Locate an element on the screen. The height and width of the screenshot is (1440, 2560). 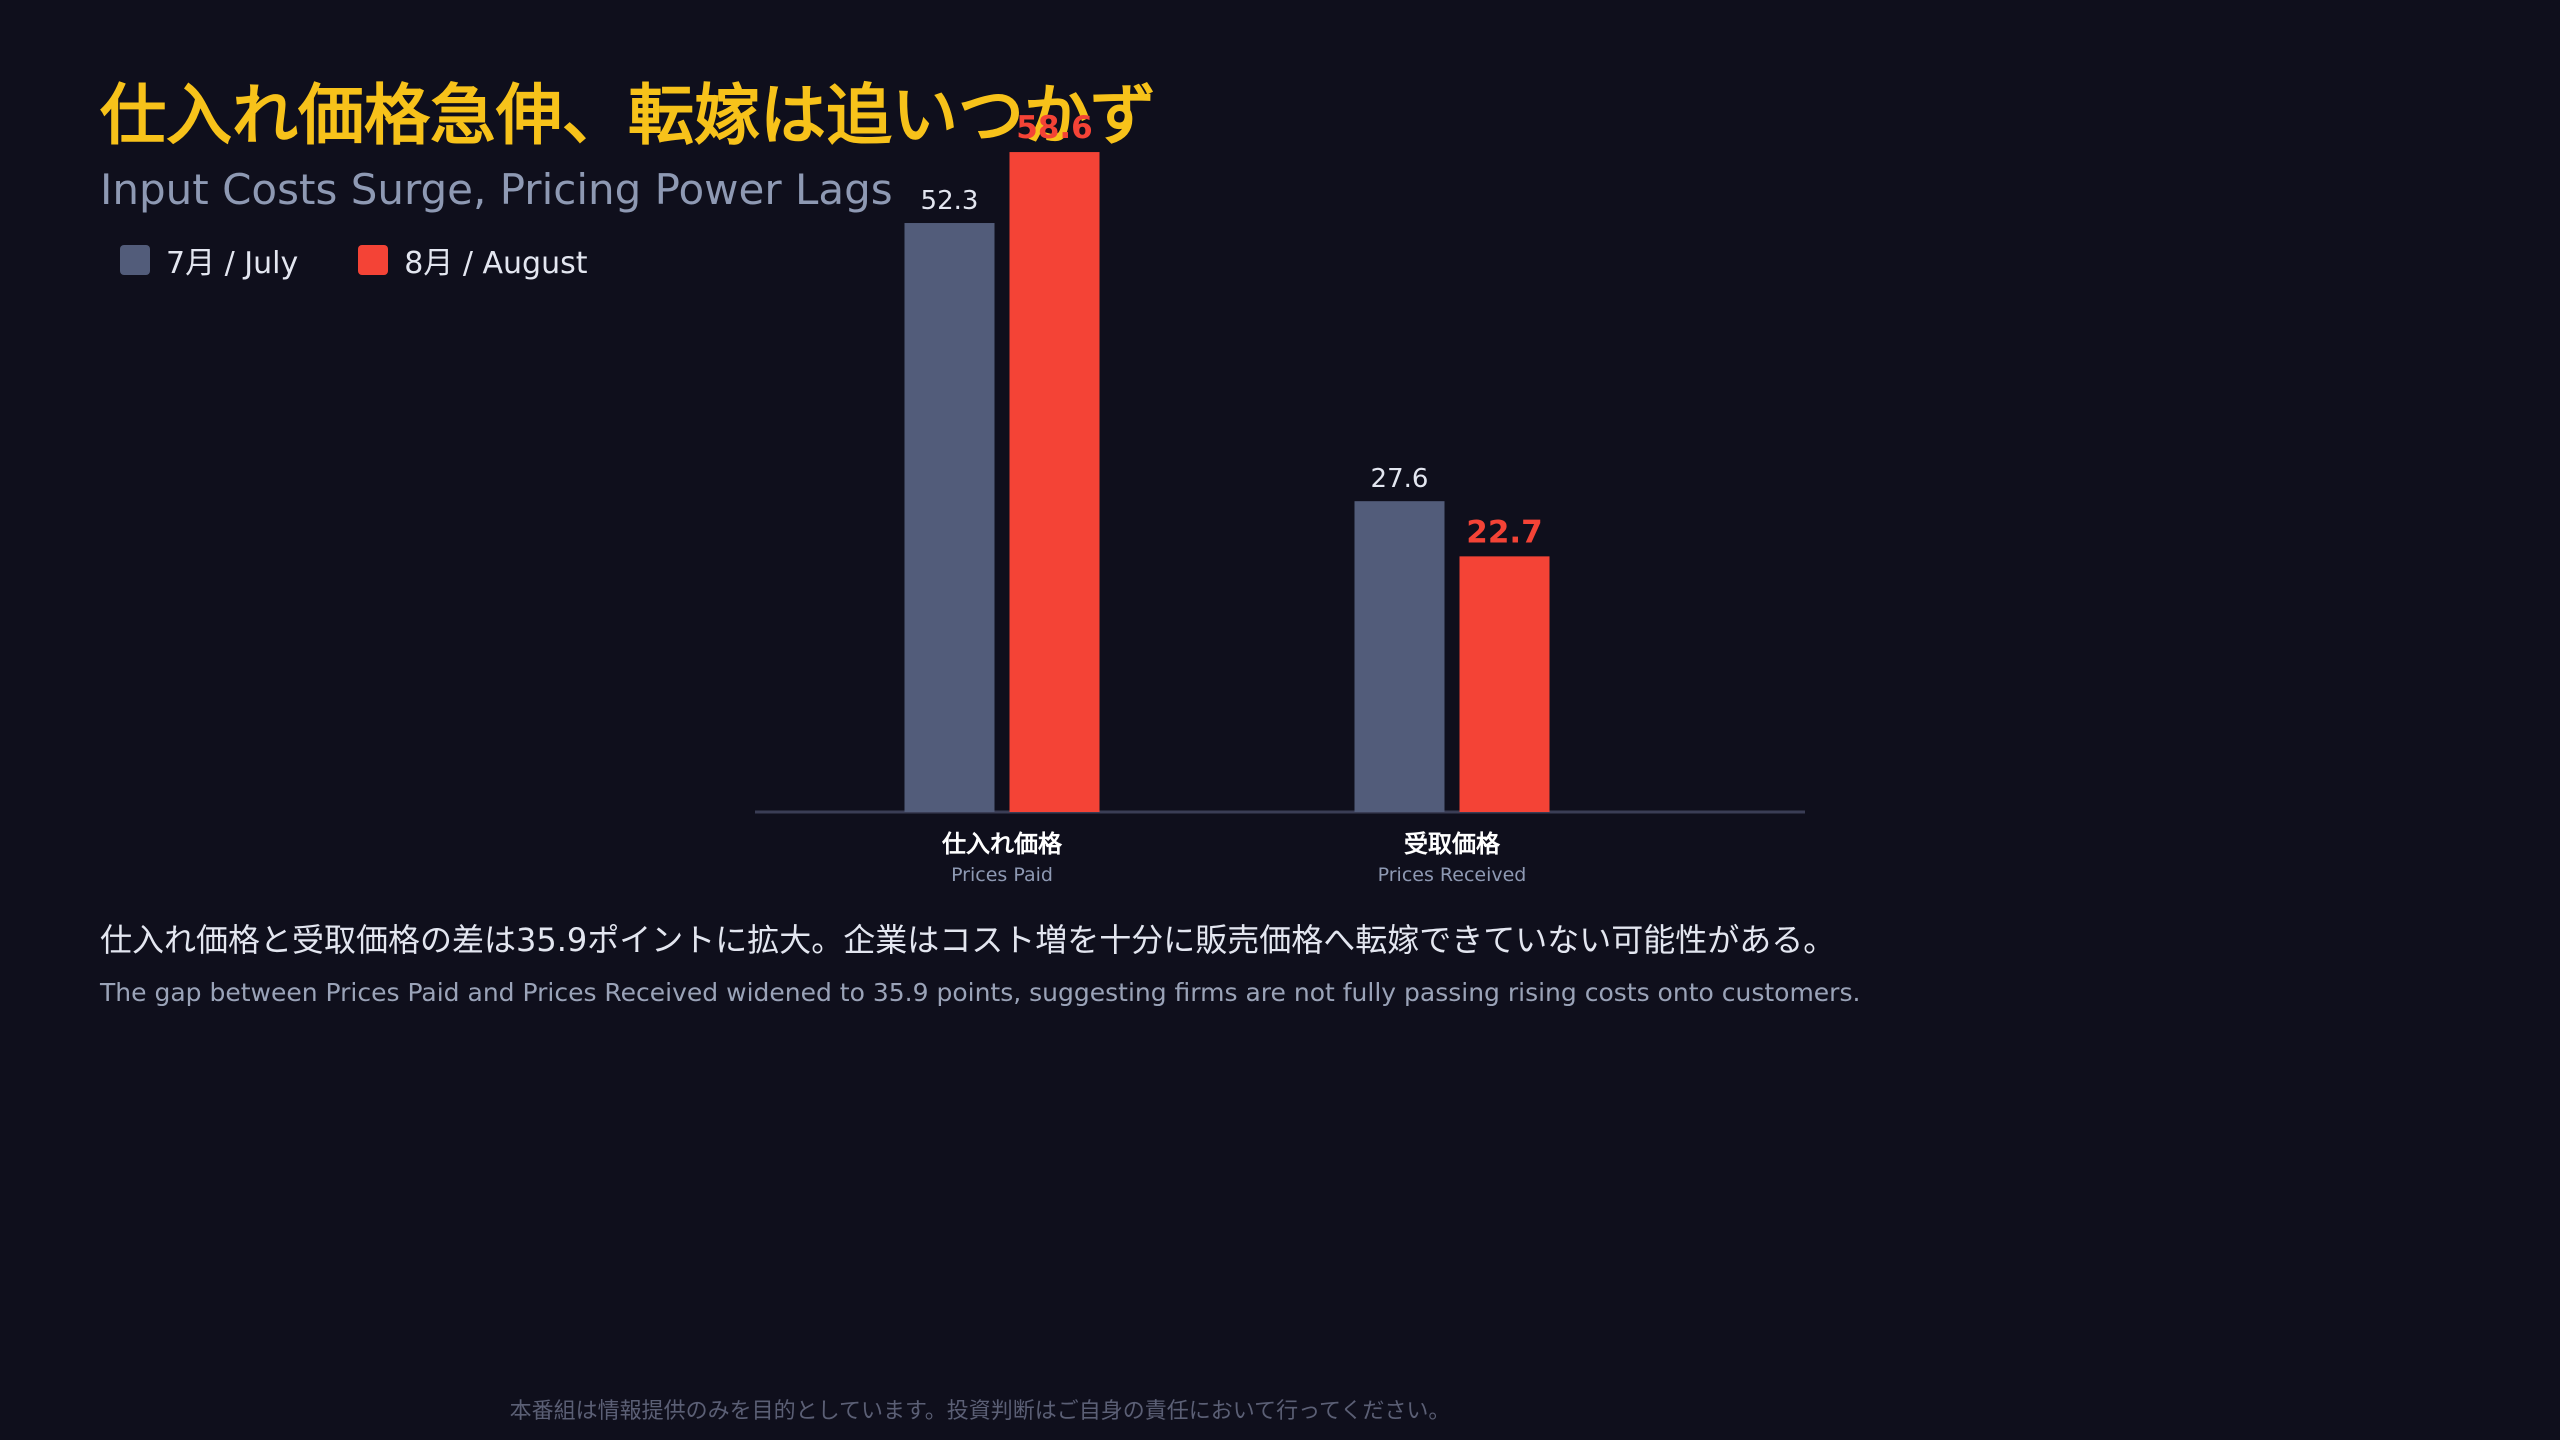
legend-swatch-july is located at coordinates (135, 260).